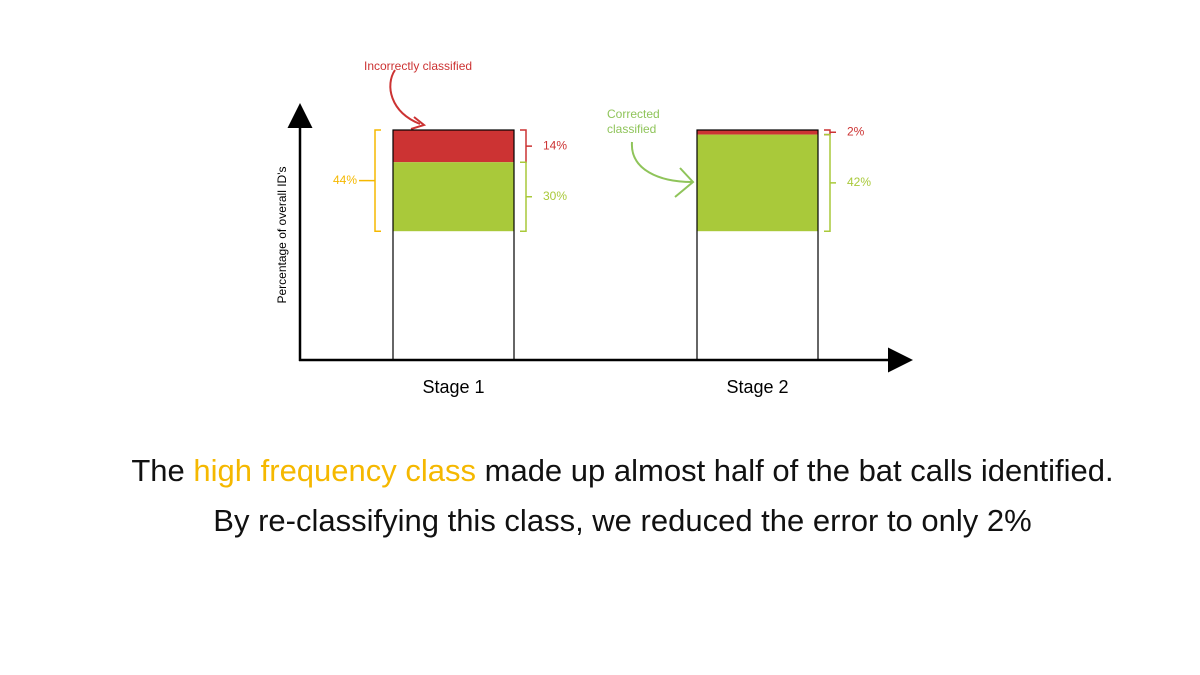 Image resolution: width=1200 pixels, height=675 pixels. Describe the element at coordinates (856, 131) in the screenshot. I see `value-label: 2%` at that location.